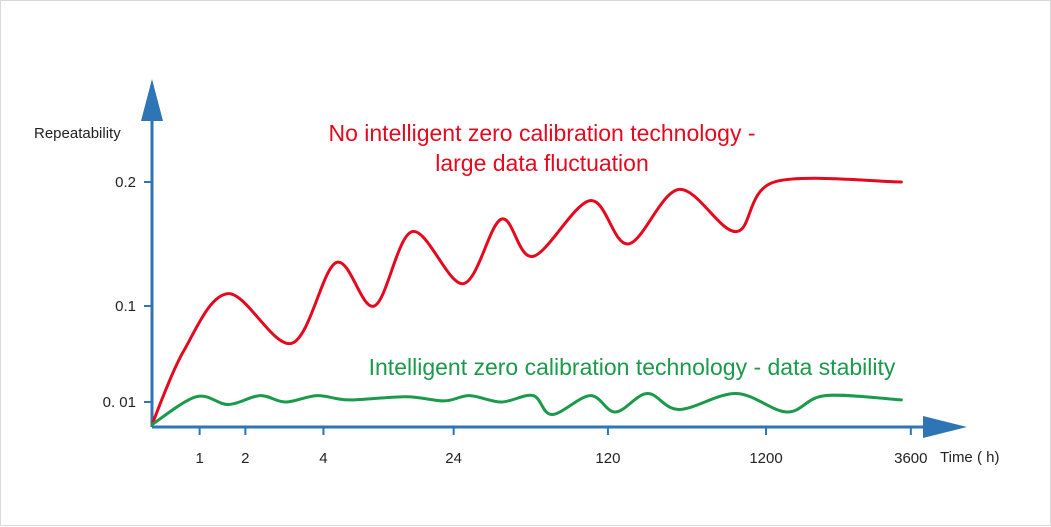 This screenshot has width=1051, height=527. What do you see at coordinates (77, 133) in the screenshot?
I see `y-axis-title: Repeatability` at bounding box center [77, 133].